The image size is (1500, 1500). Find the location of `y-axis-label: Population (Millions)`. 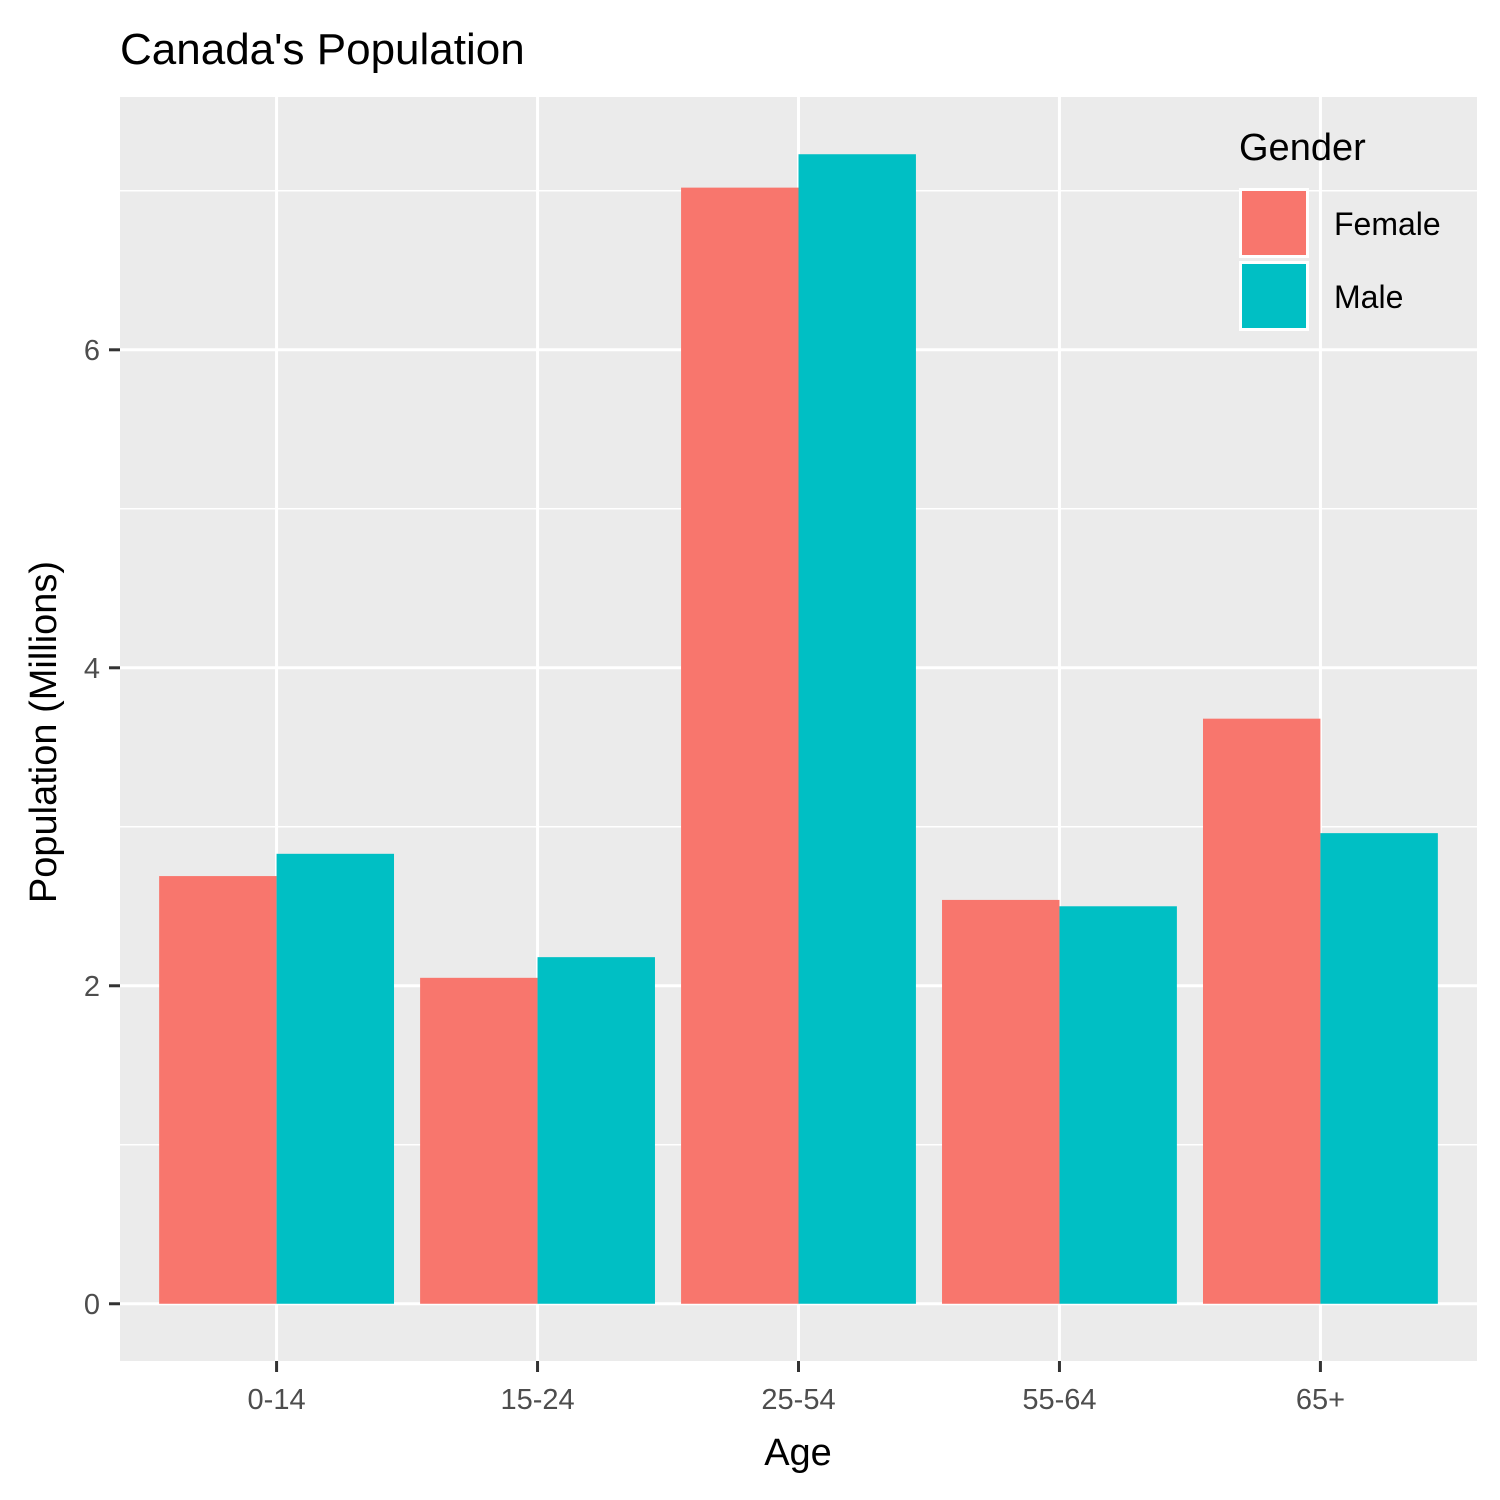

y-axis-label: Population (Millions) is located at coordinates (44, 732).